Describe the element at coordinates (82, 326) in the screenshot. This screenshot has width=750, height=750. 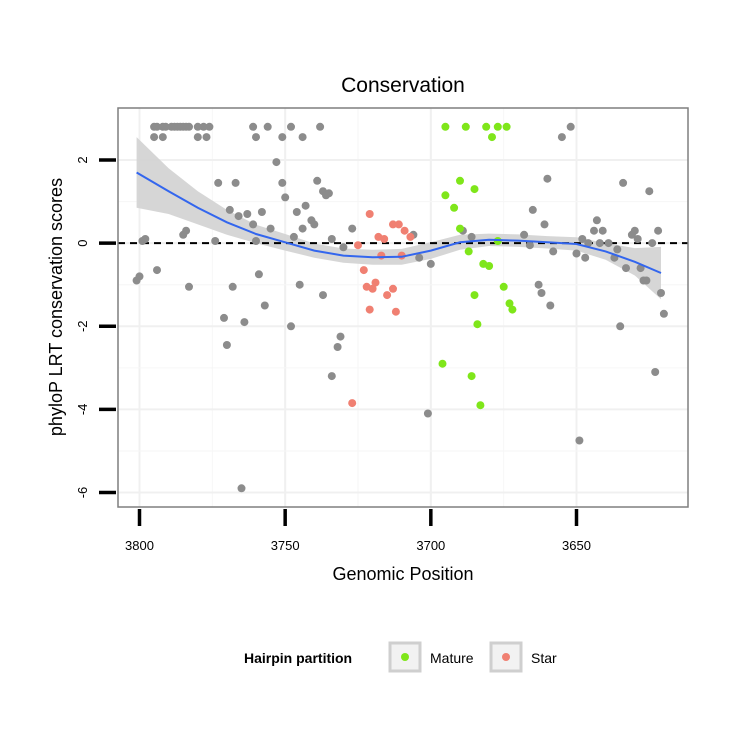
I see `y-tick-label: -2` at that location.